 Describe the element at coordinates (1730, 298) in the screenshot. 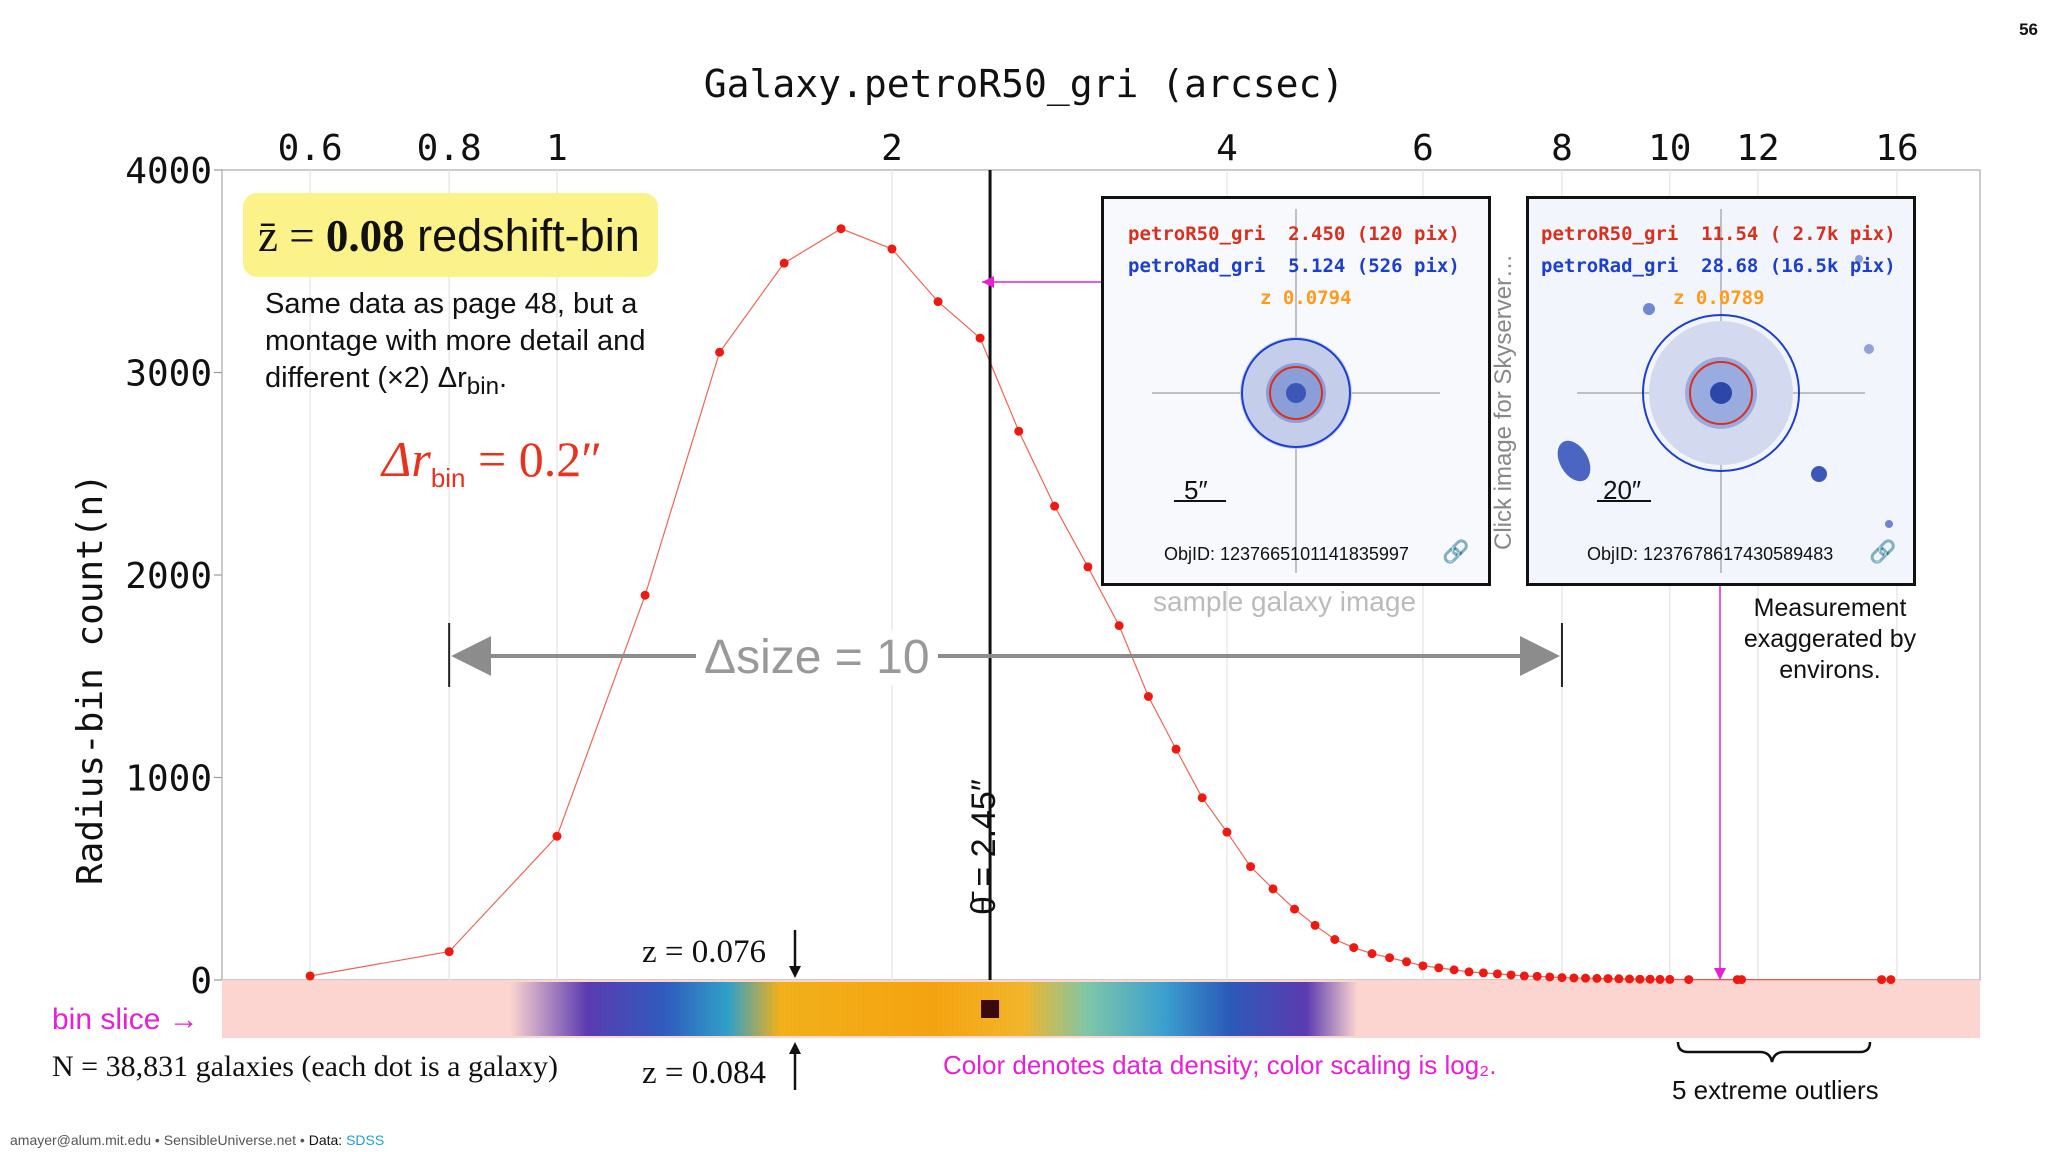

I see `card2-z-value: 0.0789` at that location.